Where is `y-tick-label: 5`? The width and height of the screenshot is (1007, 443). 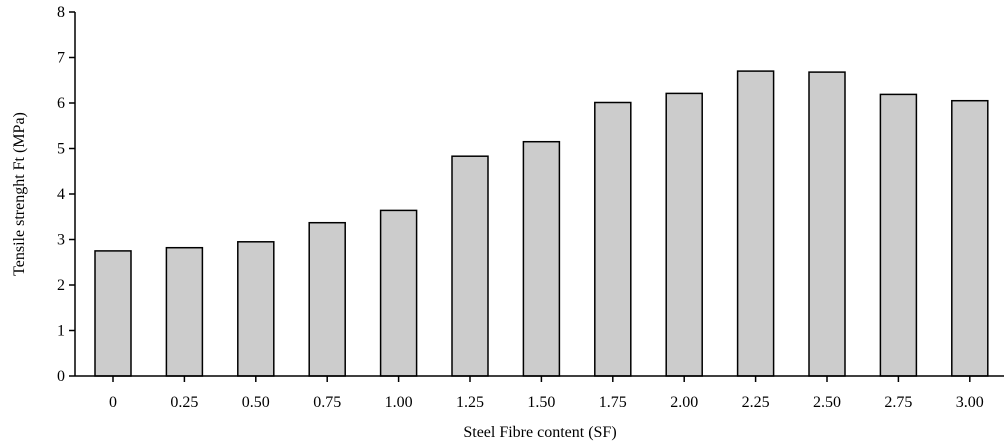
y-tick-label: 5 is located at coordinates (61, 149).